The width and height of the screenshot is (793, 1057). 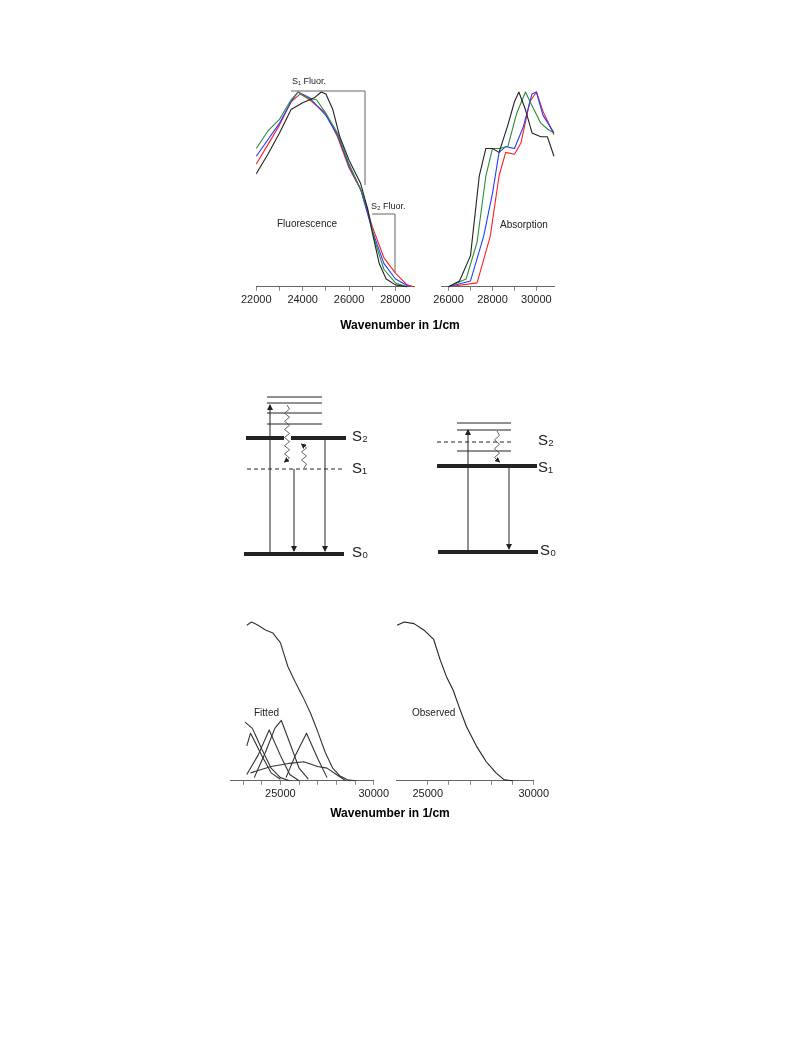 I want to click on annotation: Observed, so click(x=434, y=712).